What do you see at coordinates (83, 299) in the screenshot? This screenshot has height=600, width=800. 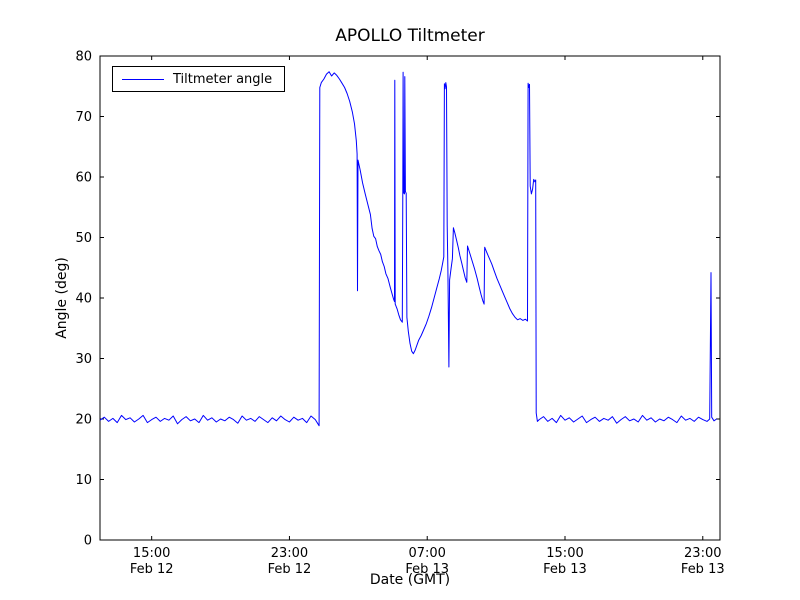 I see `y-tick-label: 40` at bounding box center [83, 299].